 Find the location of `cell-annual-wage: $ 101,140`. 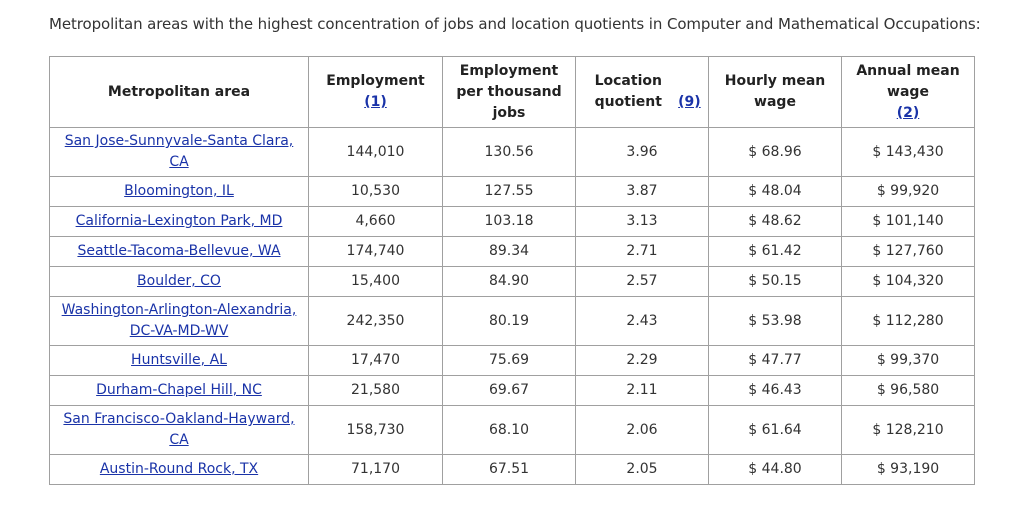

cell-annual-wage: $ 101,140 is located at coordinates (908, 221).